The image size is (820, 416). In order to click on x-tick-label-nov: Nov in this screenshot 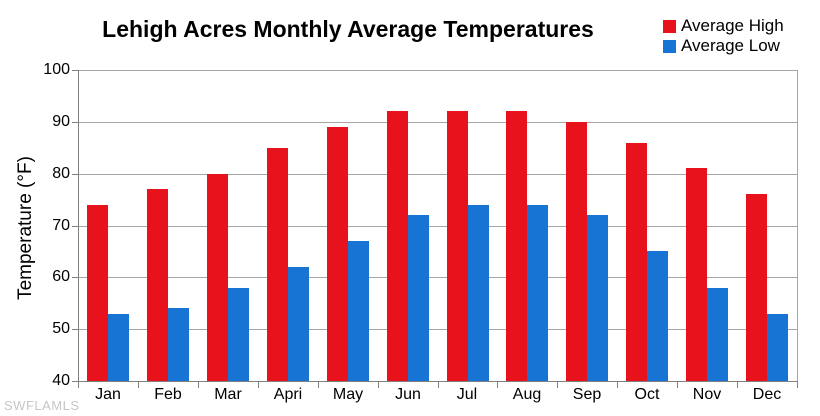, I will do `click(707, 394)`.